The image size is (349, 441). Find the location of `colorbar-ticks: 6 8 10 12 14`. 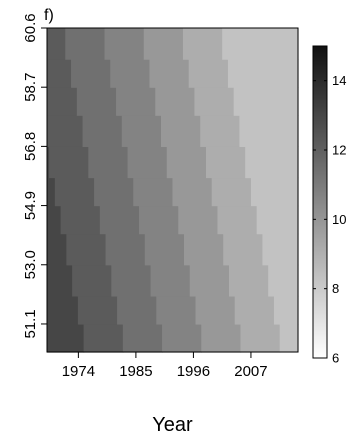

colorbar-ticks: 6 8 10 12 14 is located at coordinates (329, 219).